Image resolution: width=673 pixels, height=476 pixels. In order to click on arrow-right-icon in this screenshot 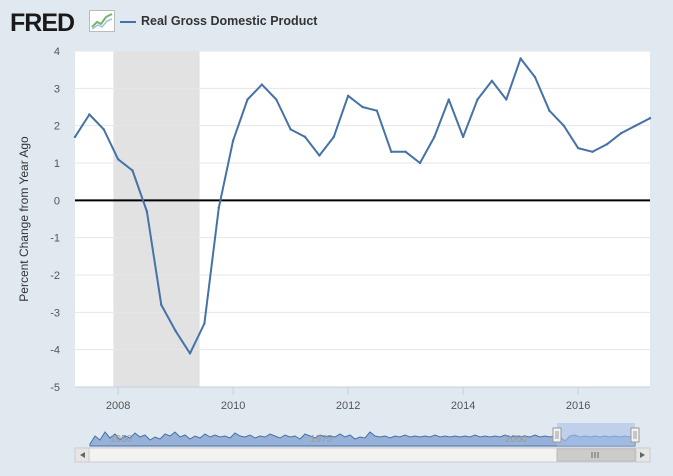, I will do `click(642, 455)`.